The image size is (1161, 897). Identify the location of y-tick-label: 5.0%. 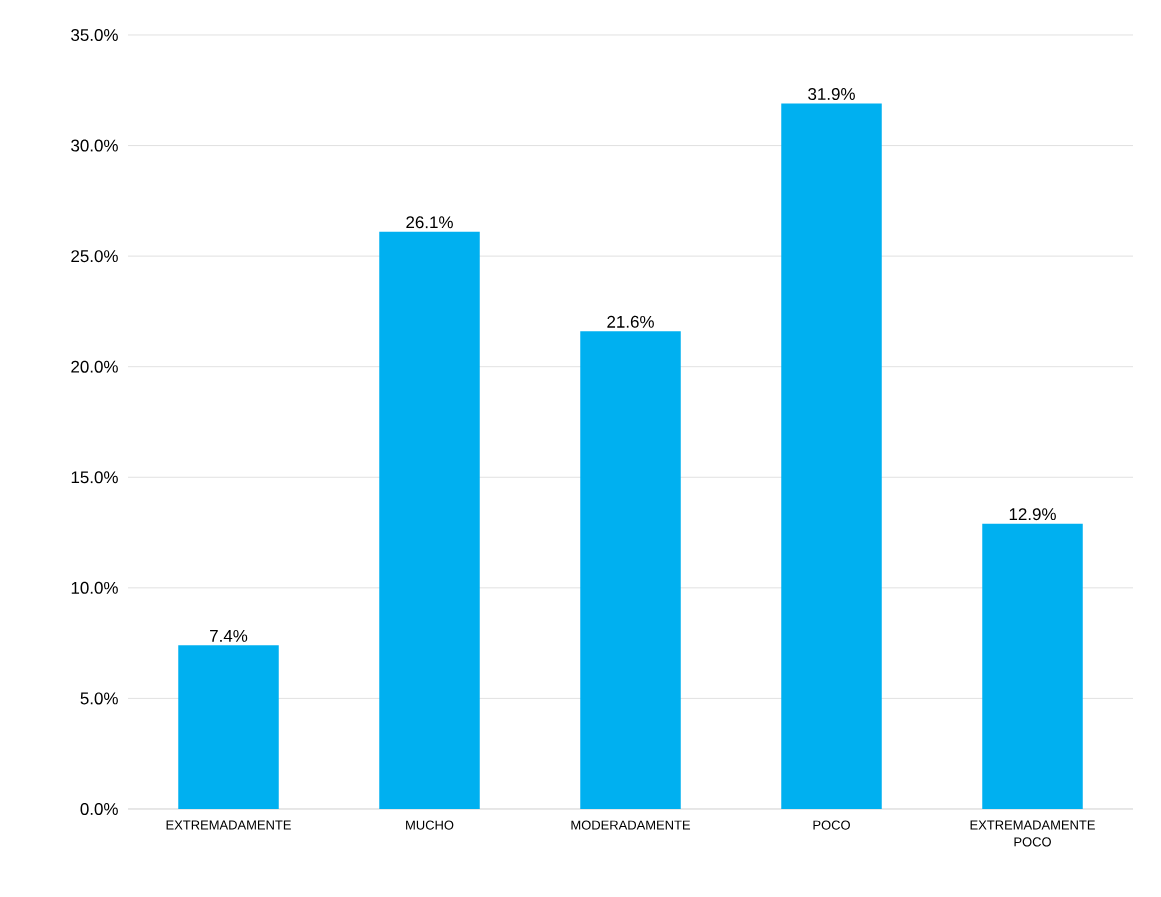
(99, 698).